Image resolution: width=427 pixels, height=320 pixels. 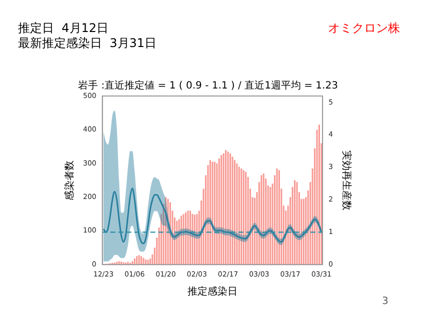 What do you see at coordinates (63, 28) in the screenshot?
I see `text: 推定日 4月12日` at bounding box center [63, 28].